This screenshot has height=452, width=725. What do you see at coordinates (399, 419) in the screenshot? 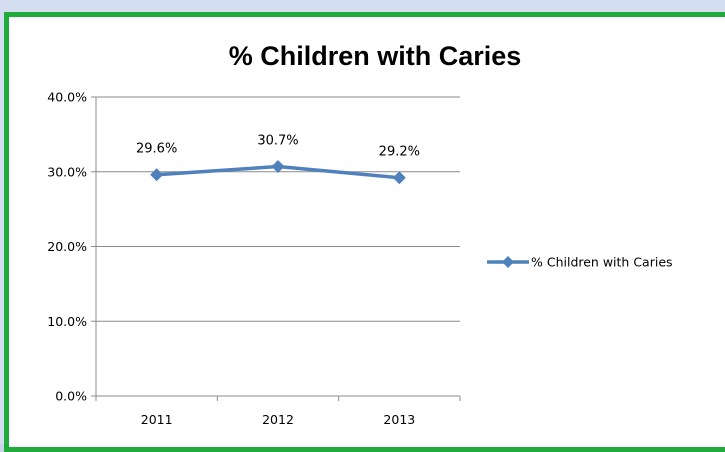
I see `x-tick-label-2: 2013` at bounding box center [399, 419].